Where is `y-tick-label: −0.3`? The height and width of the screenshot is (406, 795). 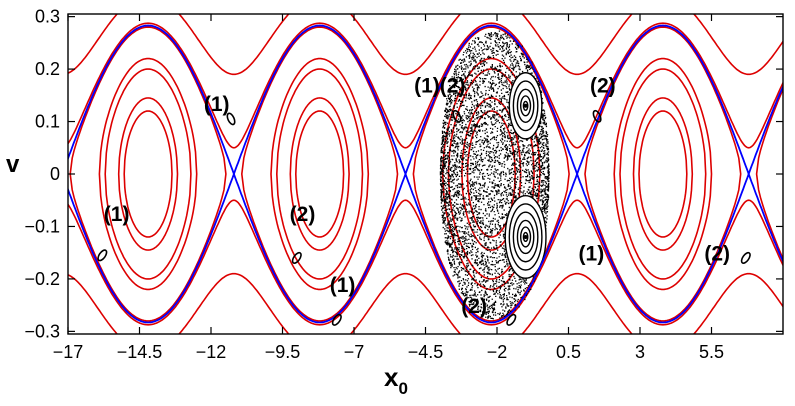
y-tick-label: −0.3 is located at coordinates (42, 331).